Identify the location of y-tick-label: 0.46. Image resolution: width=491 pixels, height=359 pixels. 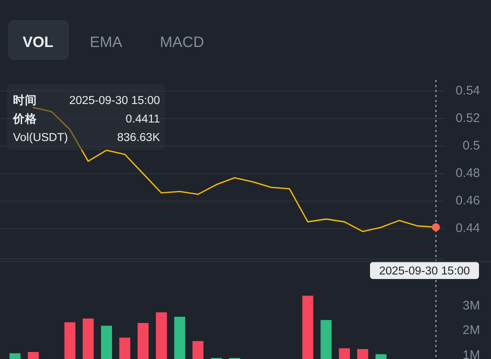
(468, 200).